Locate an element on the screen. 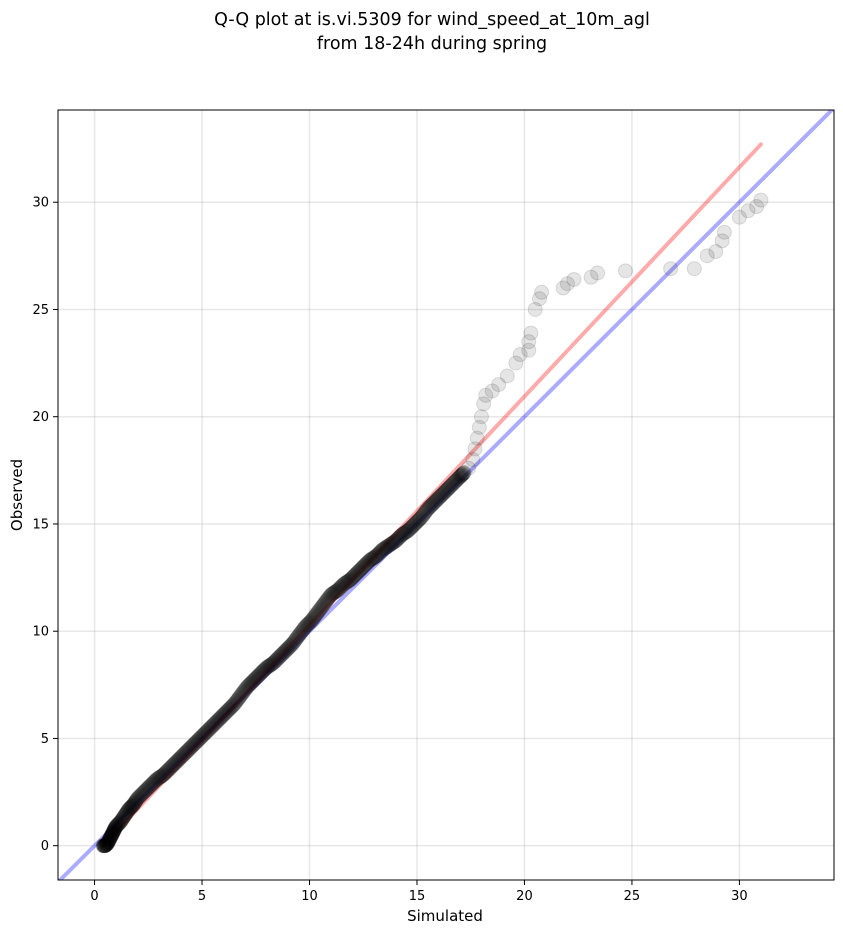  x-tick-label: 30 is located at coordinates (739, 896).